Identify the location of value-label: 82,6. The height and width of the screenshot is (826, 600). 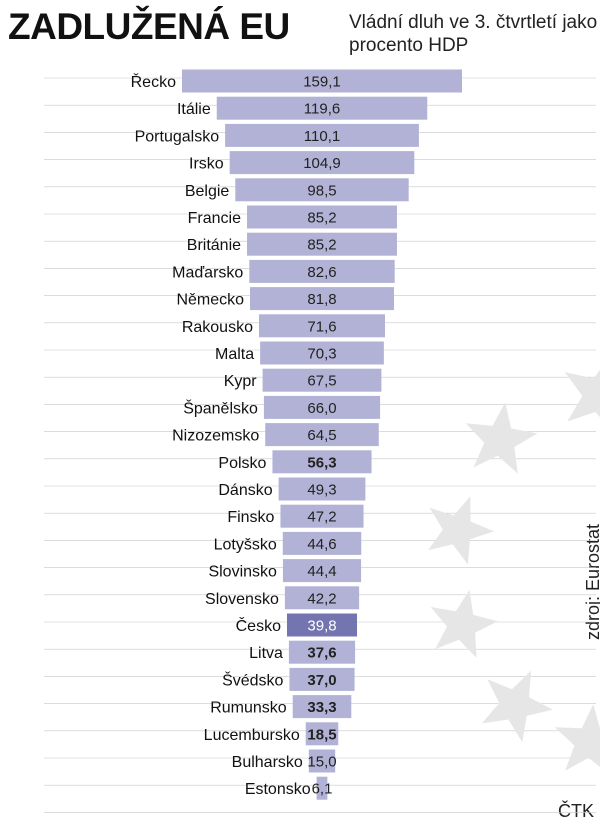
(321, 272).